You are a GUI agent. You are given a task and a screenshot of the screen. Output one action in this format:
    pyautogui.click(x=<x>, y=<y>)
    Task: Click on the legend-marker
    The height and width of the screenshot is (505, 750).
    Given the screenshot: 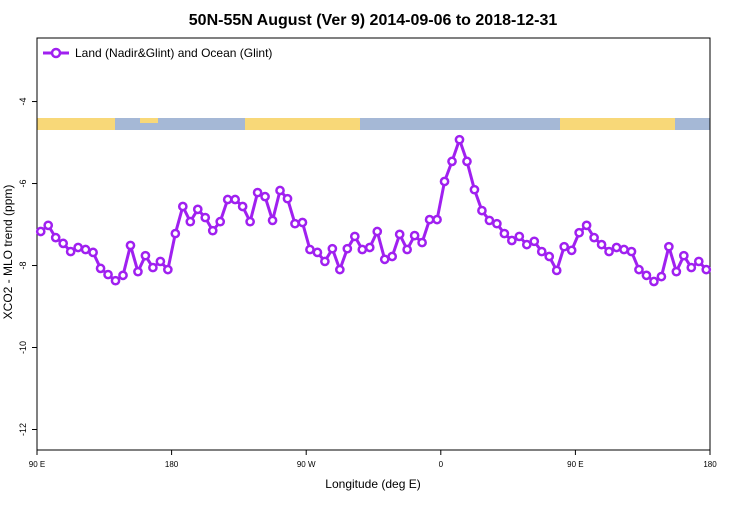 What is the action you would take?
    pyautogui.click(x=56, y=53)
    